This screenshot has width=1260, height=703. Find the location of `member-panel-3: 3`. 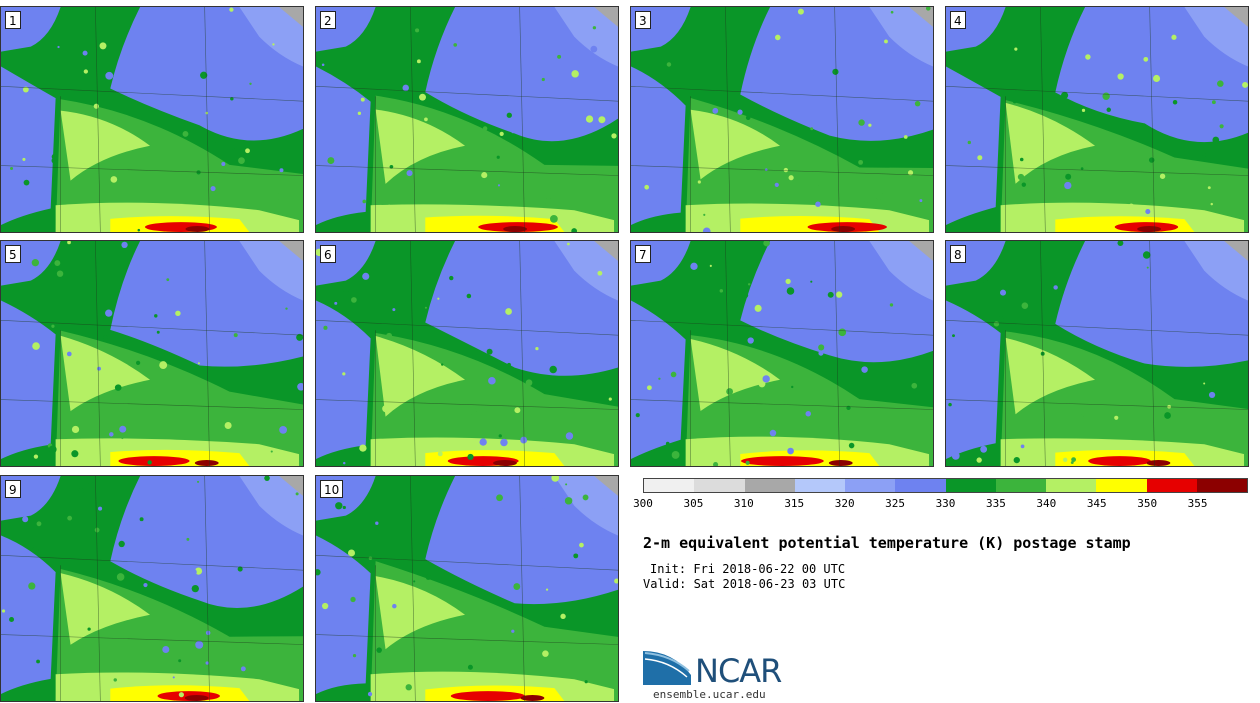

member-panel-3: 3 is located at coordinates (782, 119).